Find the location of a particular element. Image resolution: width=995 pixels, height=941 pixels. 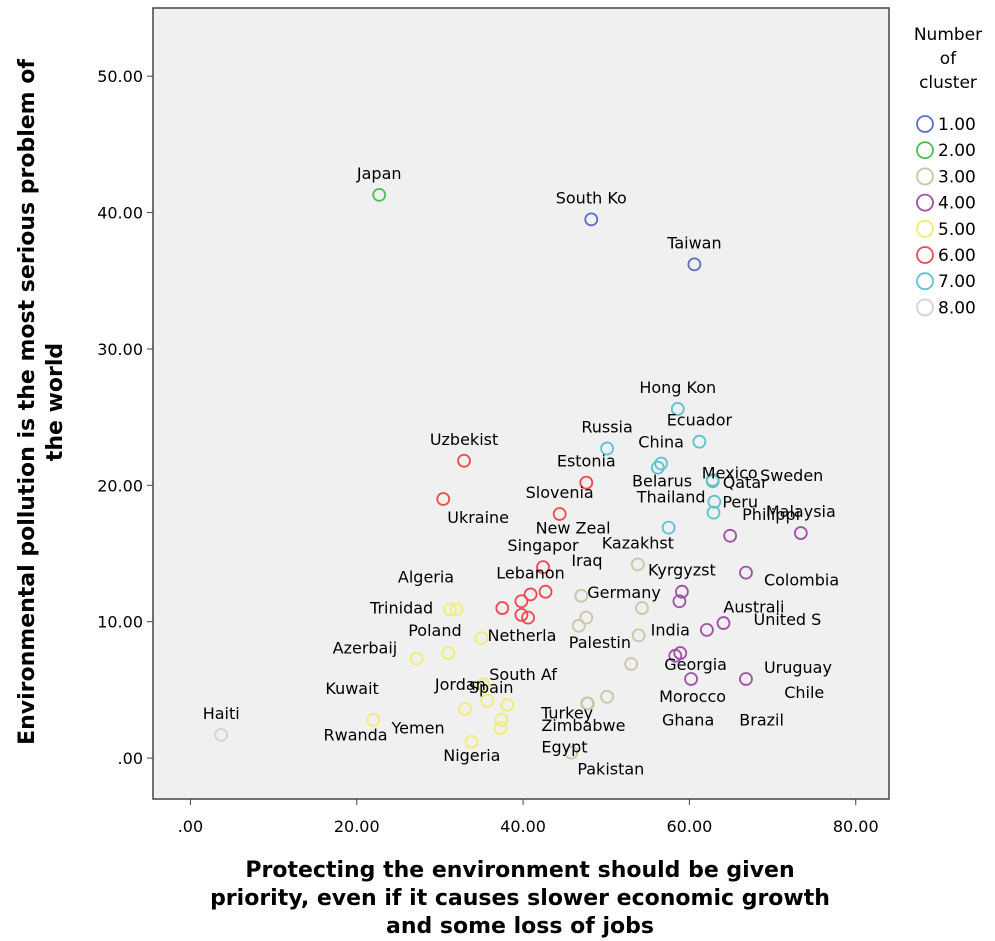

point-label: Uruguay is located at coordinates (798, 667).